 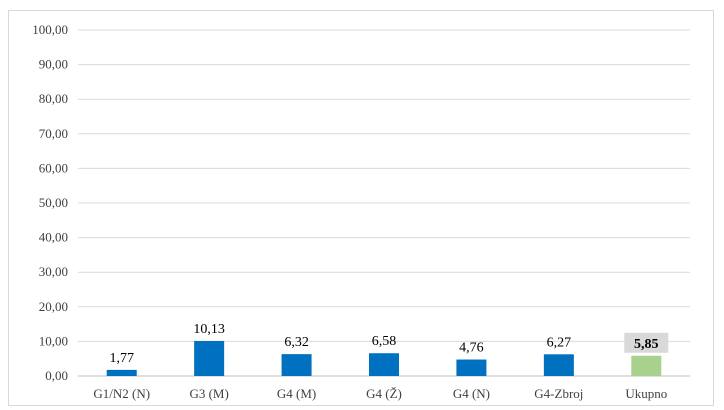 I want to click on data-label: 5,85, so click(x=646, y=344).